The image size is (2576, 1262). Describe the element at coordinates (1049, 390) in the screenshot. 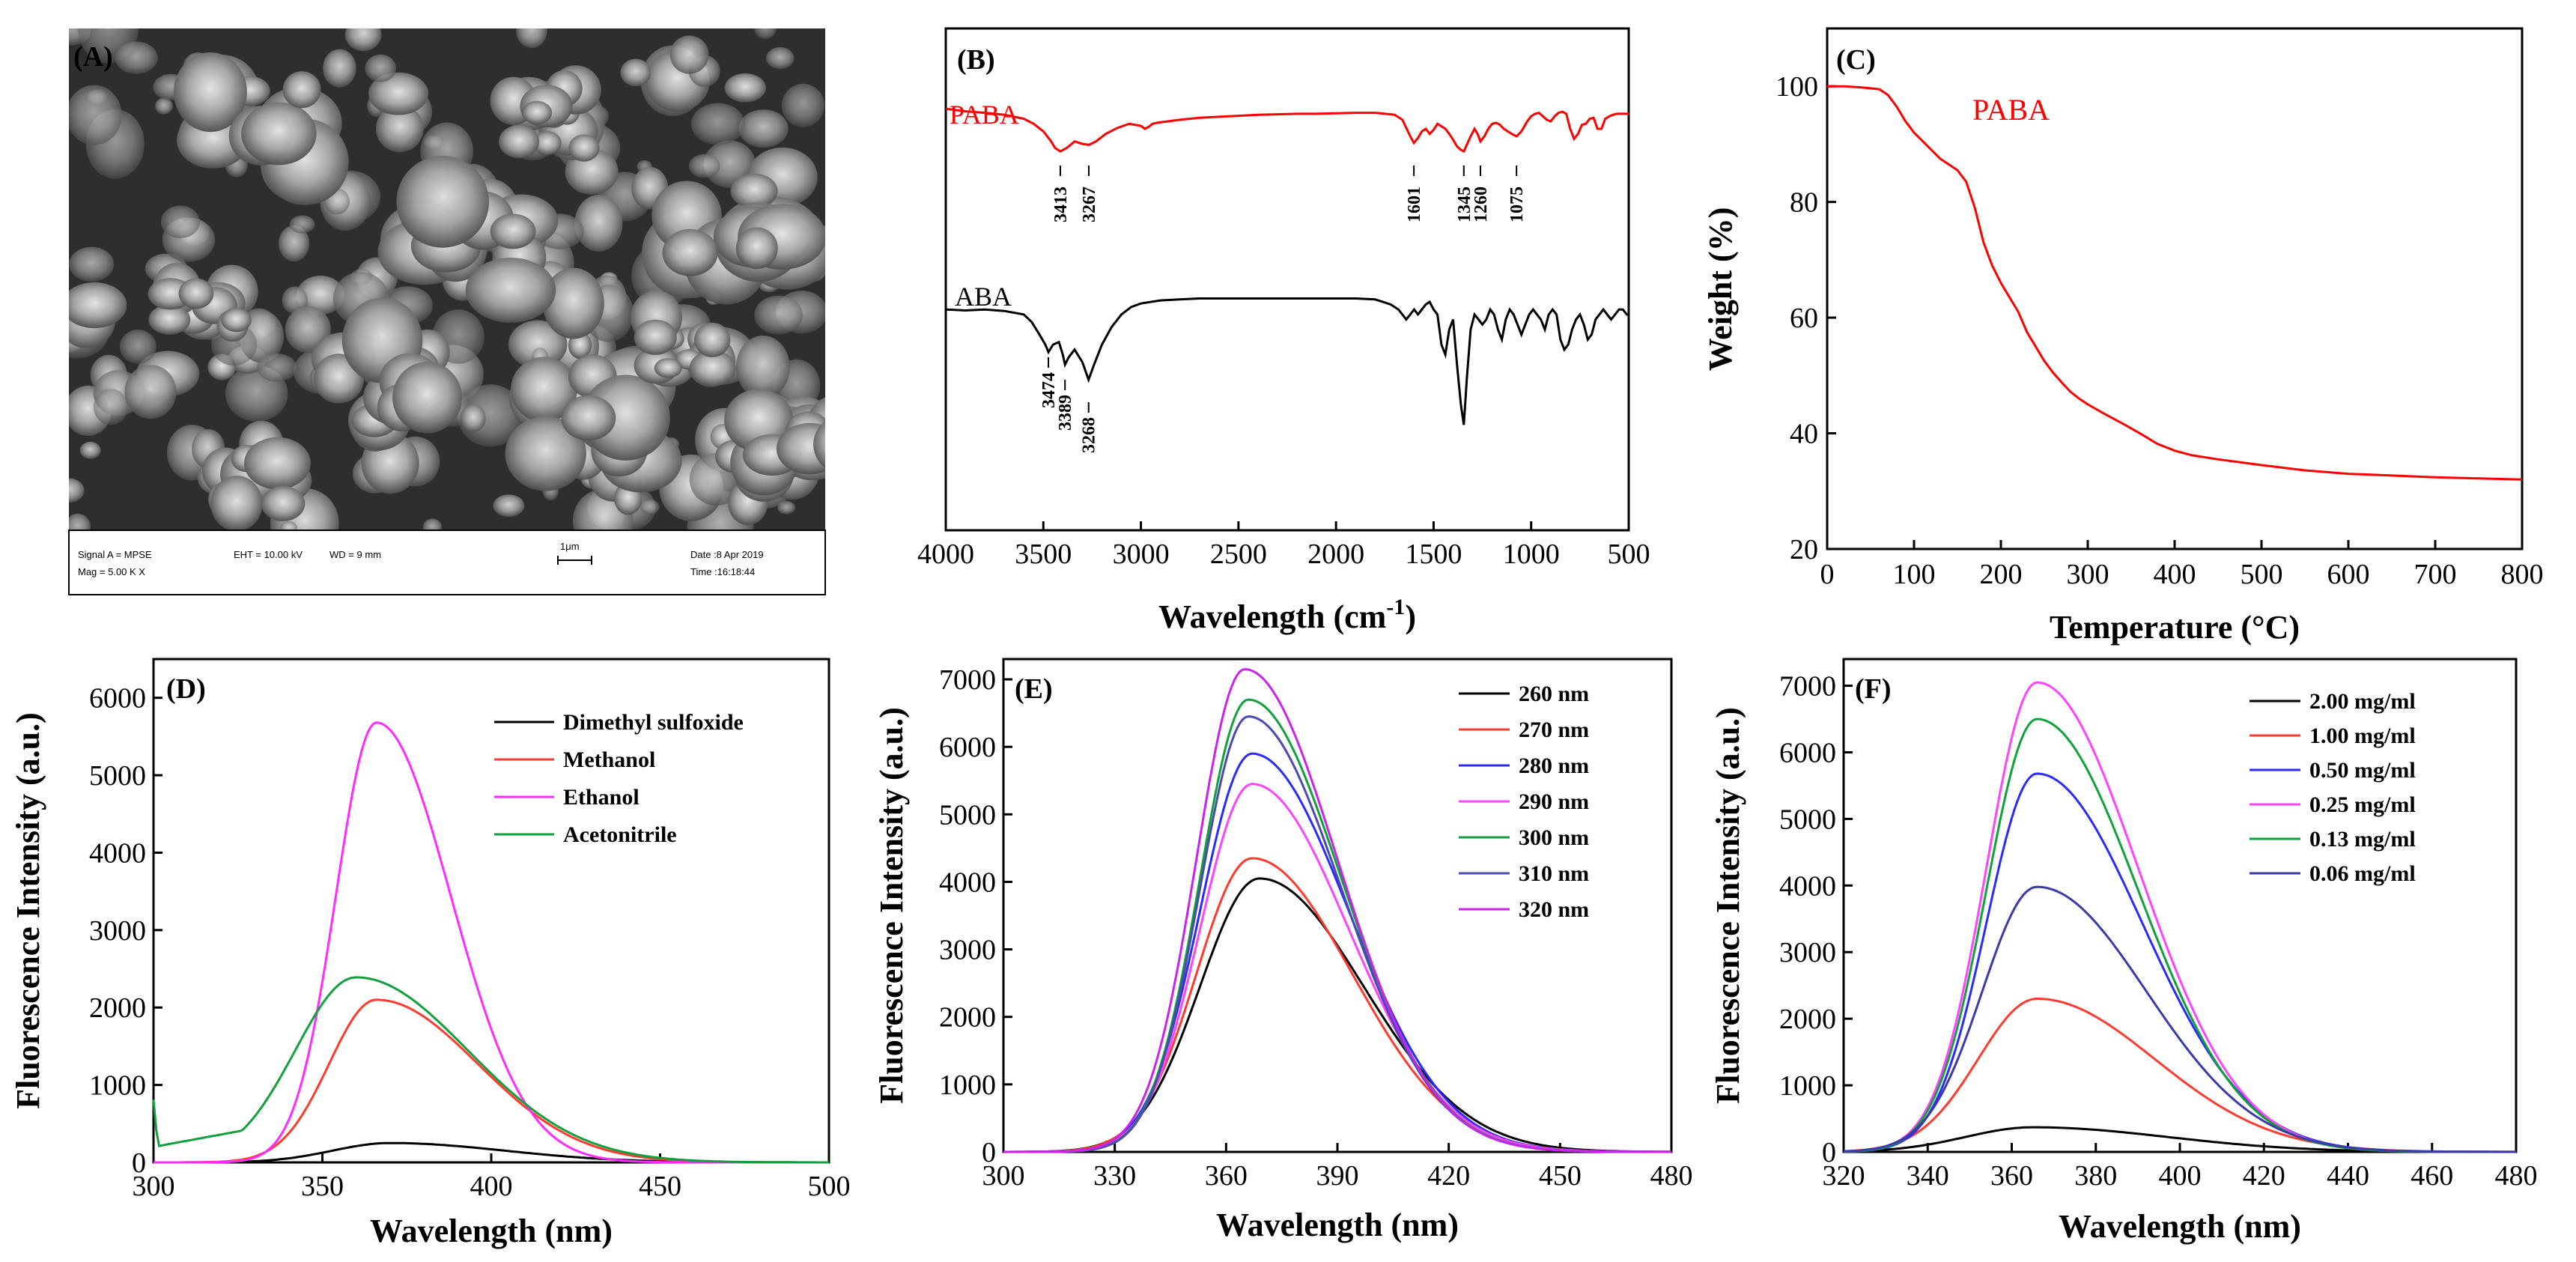

I see `panel-b-peak-label: 3474` at that location.